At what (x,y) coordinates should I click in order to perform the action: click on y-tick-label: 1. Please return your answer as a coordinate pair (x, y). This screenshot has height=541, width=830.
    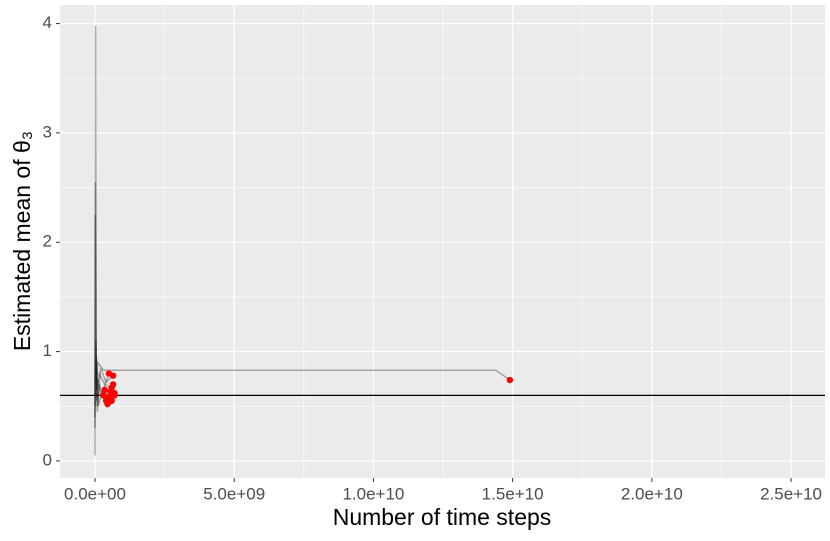
    Looking at the image, I should click on (47, 350).